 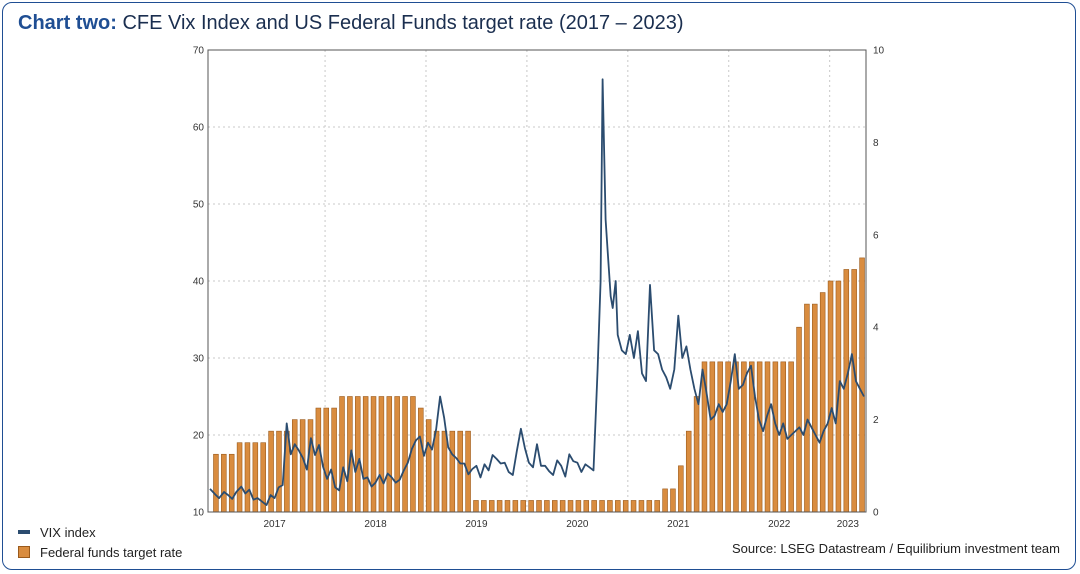 I want to click on x-tick-label: 2020, so click(x=577, y=524).